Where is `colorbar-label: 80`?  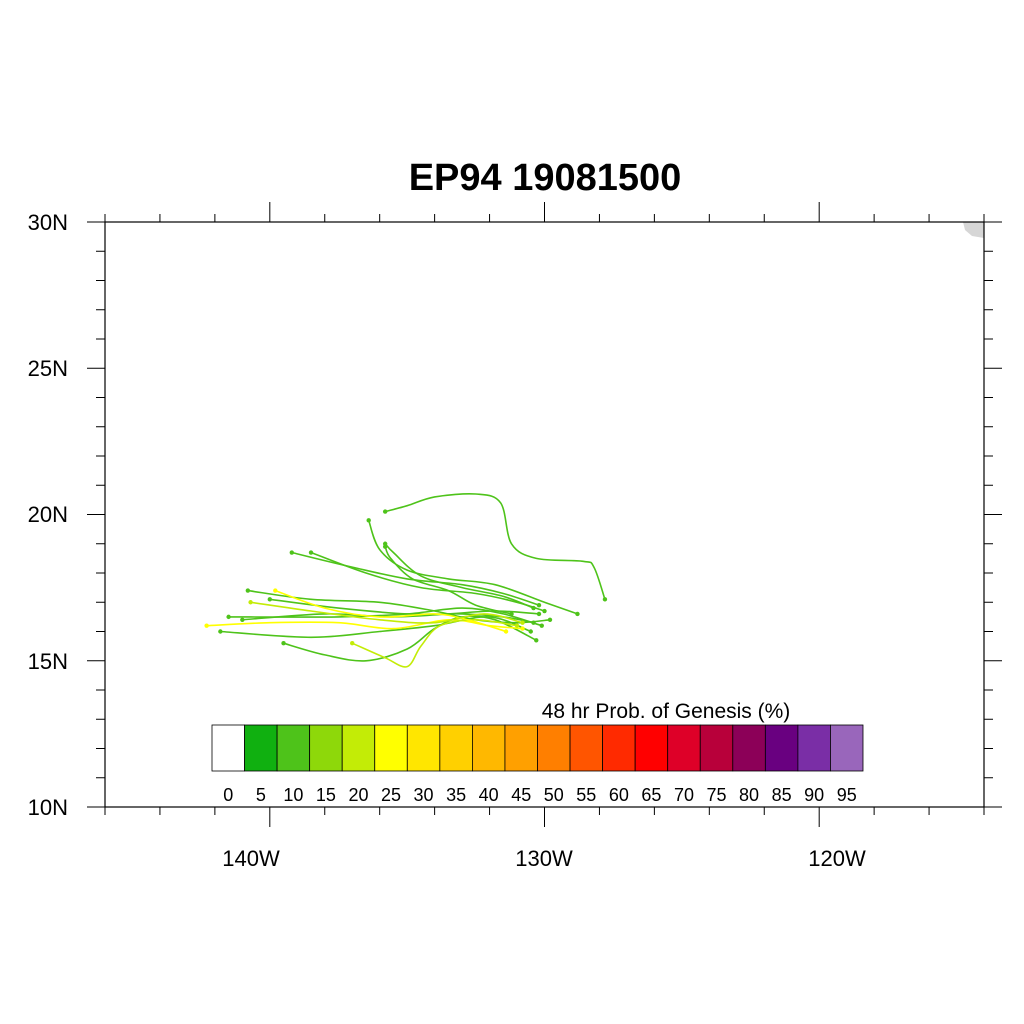
colorbar-label: 80 is located at coordinates (749, 795).